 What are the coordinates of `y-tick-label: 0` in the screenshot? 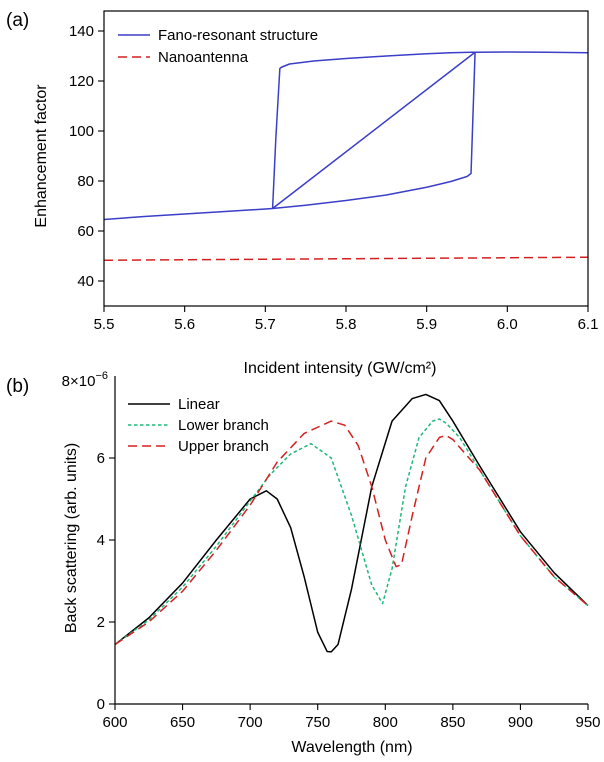 It's located at (101, 704).